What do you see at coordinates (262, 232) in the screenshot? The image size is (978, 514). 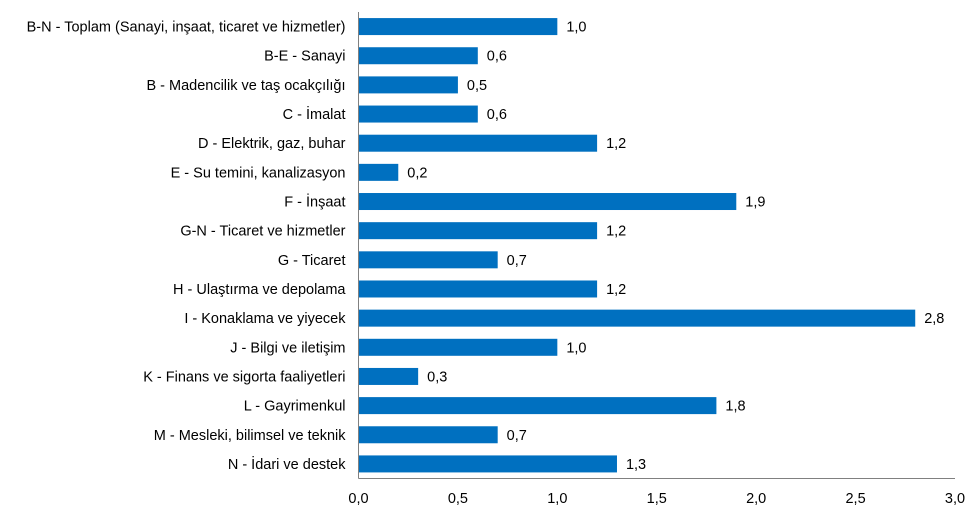 I see `category-label: G-N - Ticaret ve hizmetler` at bounding box center [262, 232].